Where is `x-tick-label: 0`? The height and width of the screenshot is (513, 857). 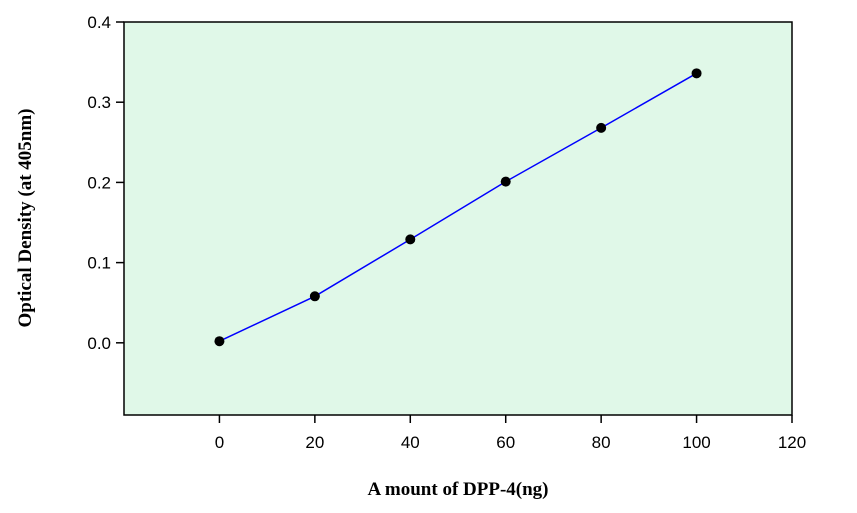 x-tick-label: 0 is located at coordinates (219, 442).